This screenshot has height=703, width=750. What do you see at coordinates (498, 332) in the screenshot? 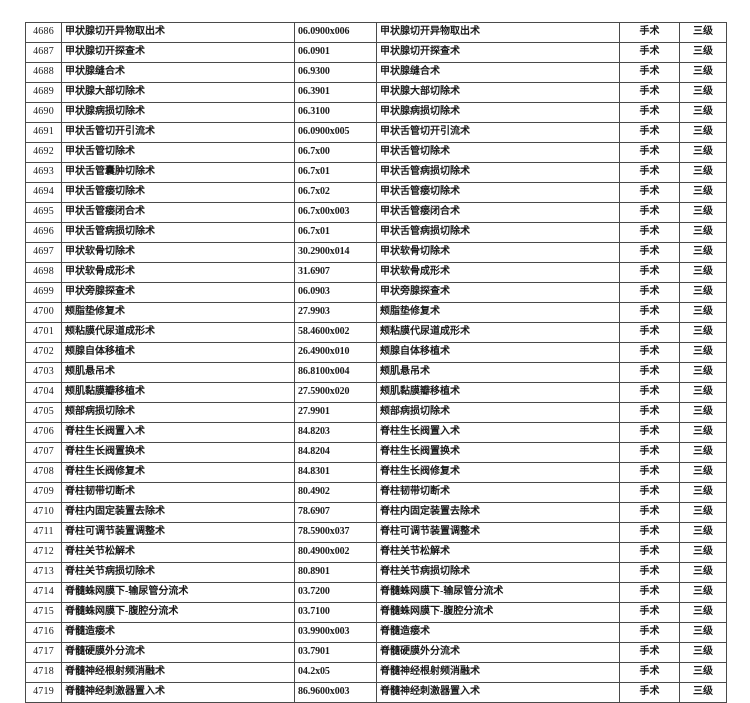
I see `cell-standard-procedure-name: 颊粘膜代尿道成形术` at bounding box center [498, 332].